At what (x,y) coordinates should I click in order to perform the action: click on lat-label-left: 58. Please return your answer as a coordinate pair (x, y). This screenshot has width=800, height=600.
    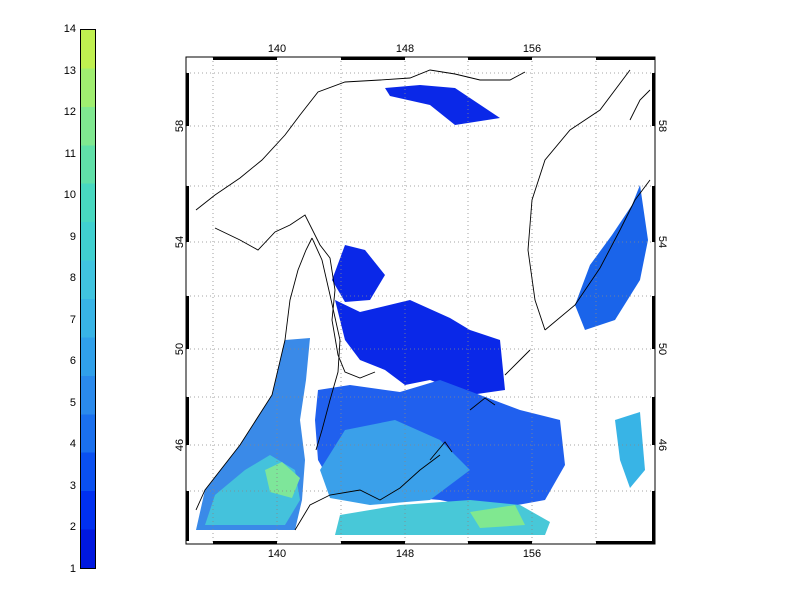
    Looking at the image, I should click on (180, 126).